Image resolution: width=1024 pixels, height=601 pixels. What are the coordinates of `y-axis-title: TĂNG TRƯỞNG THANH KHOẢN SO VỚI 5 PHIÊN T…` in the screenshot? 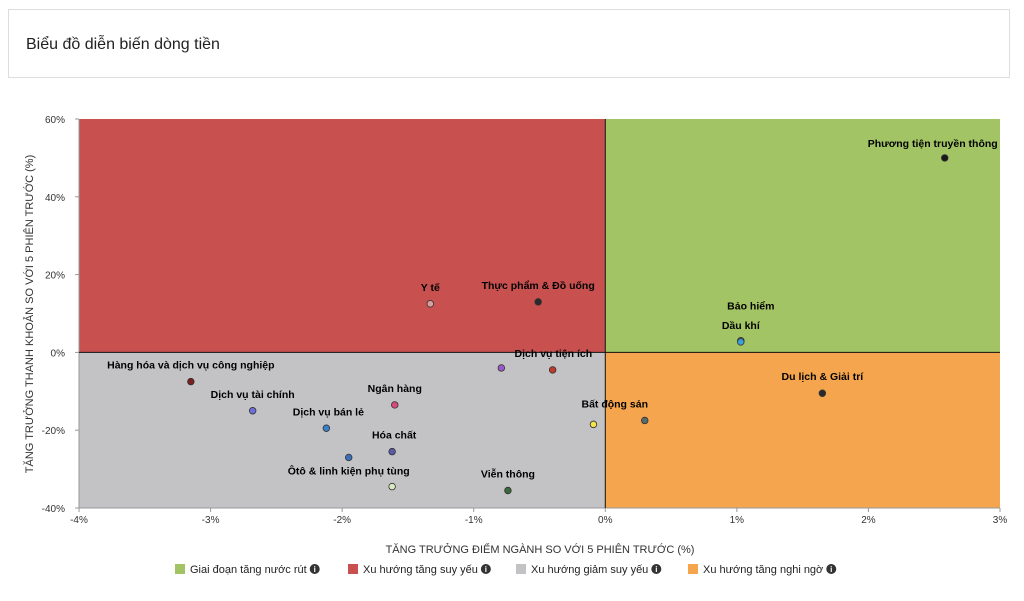 It's located at (29, 314).